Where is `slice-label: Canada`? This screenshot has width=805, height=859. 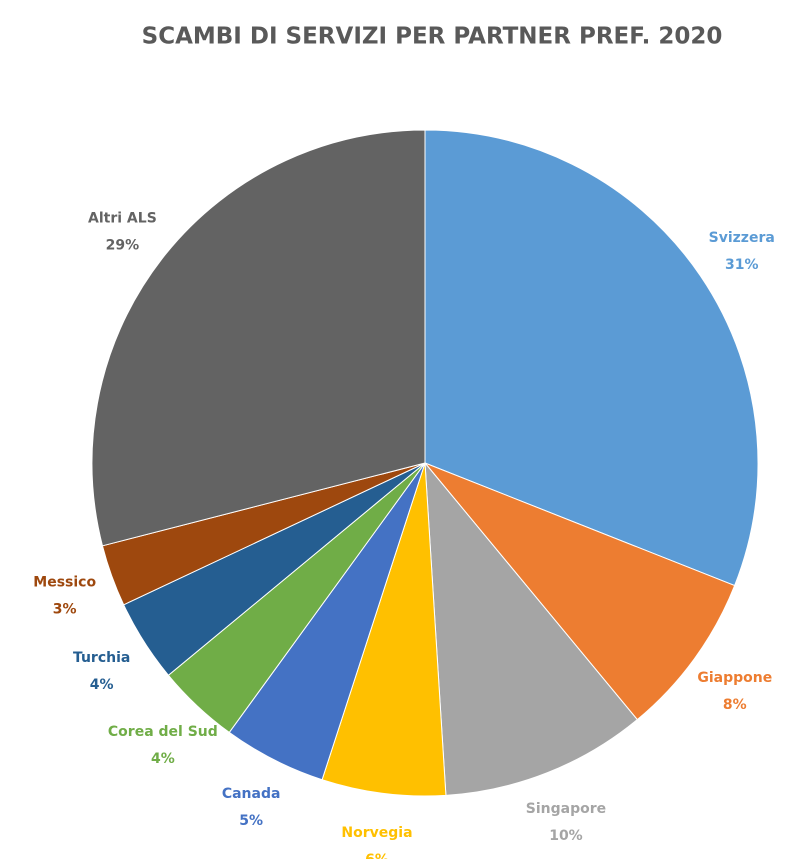 slice-label: Canada is located at coordinates (251, 794).